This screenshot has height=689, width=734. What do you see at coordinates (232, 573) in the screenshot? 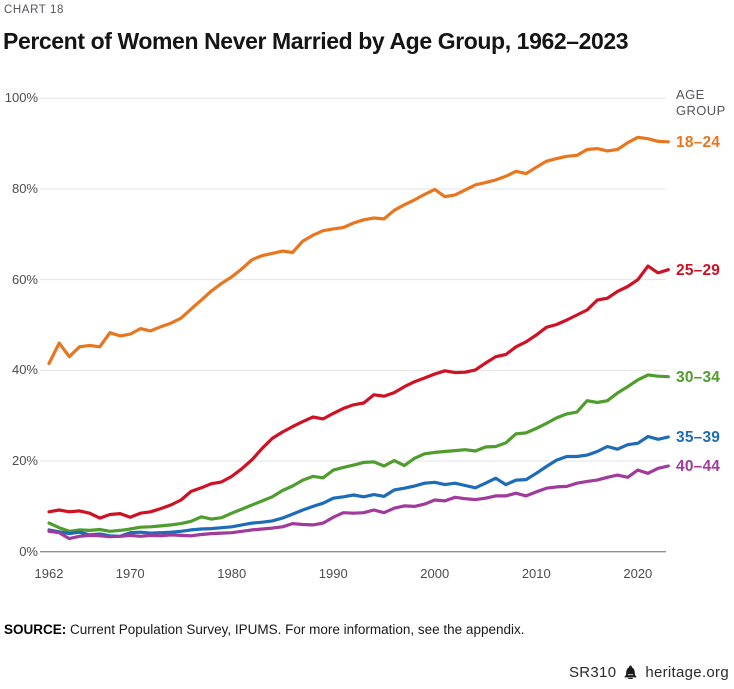
I see `x-axis-tick-label: 1980` at bounding box center [232, 573].